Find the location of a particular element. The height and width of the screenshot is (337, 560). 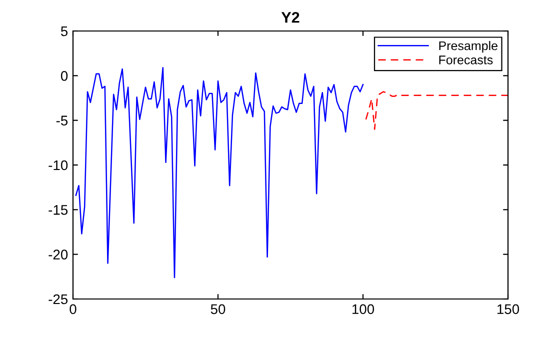

legend-label: Forecasts is located at coordinates (466, 60).